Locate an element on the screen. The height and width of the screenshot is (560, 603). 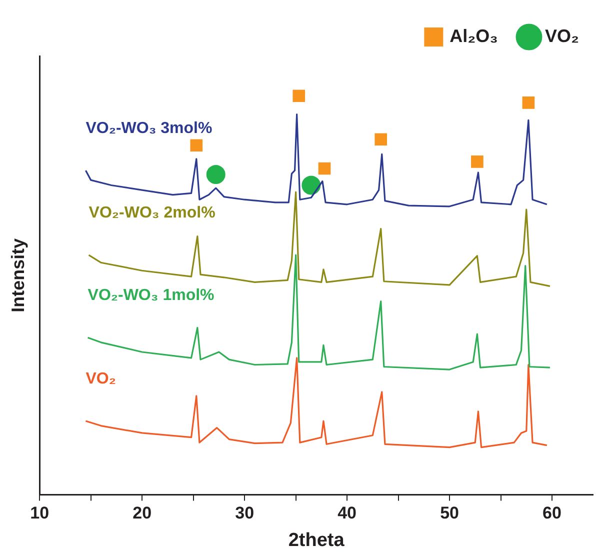
x-tick-label: 10 is located at coordinates (40, 513).